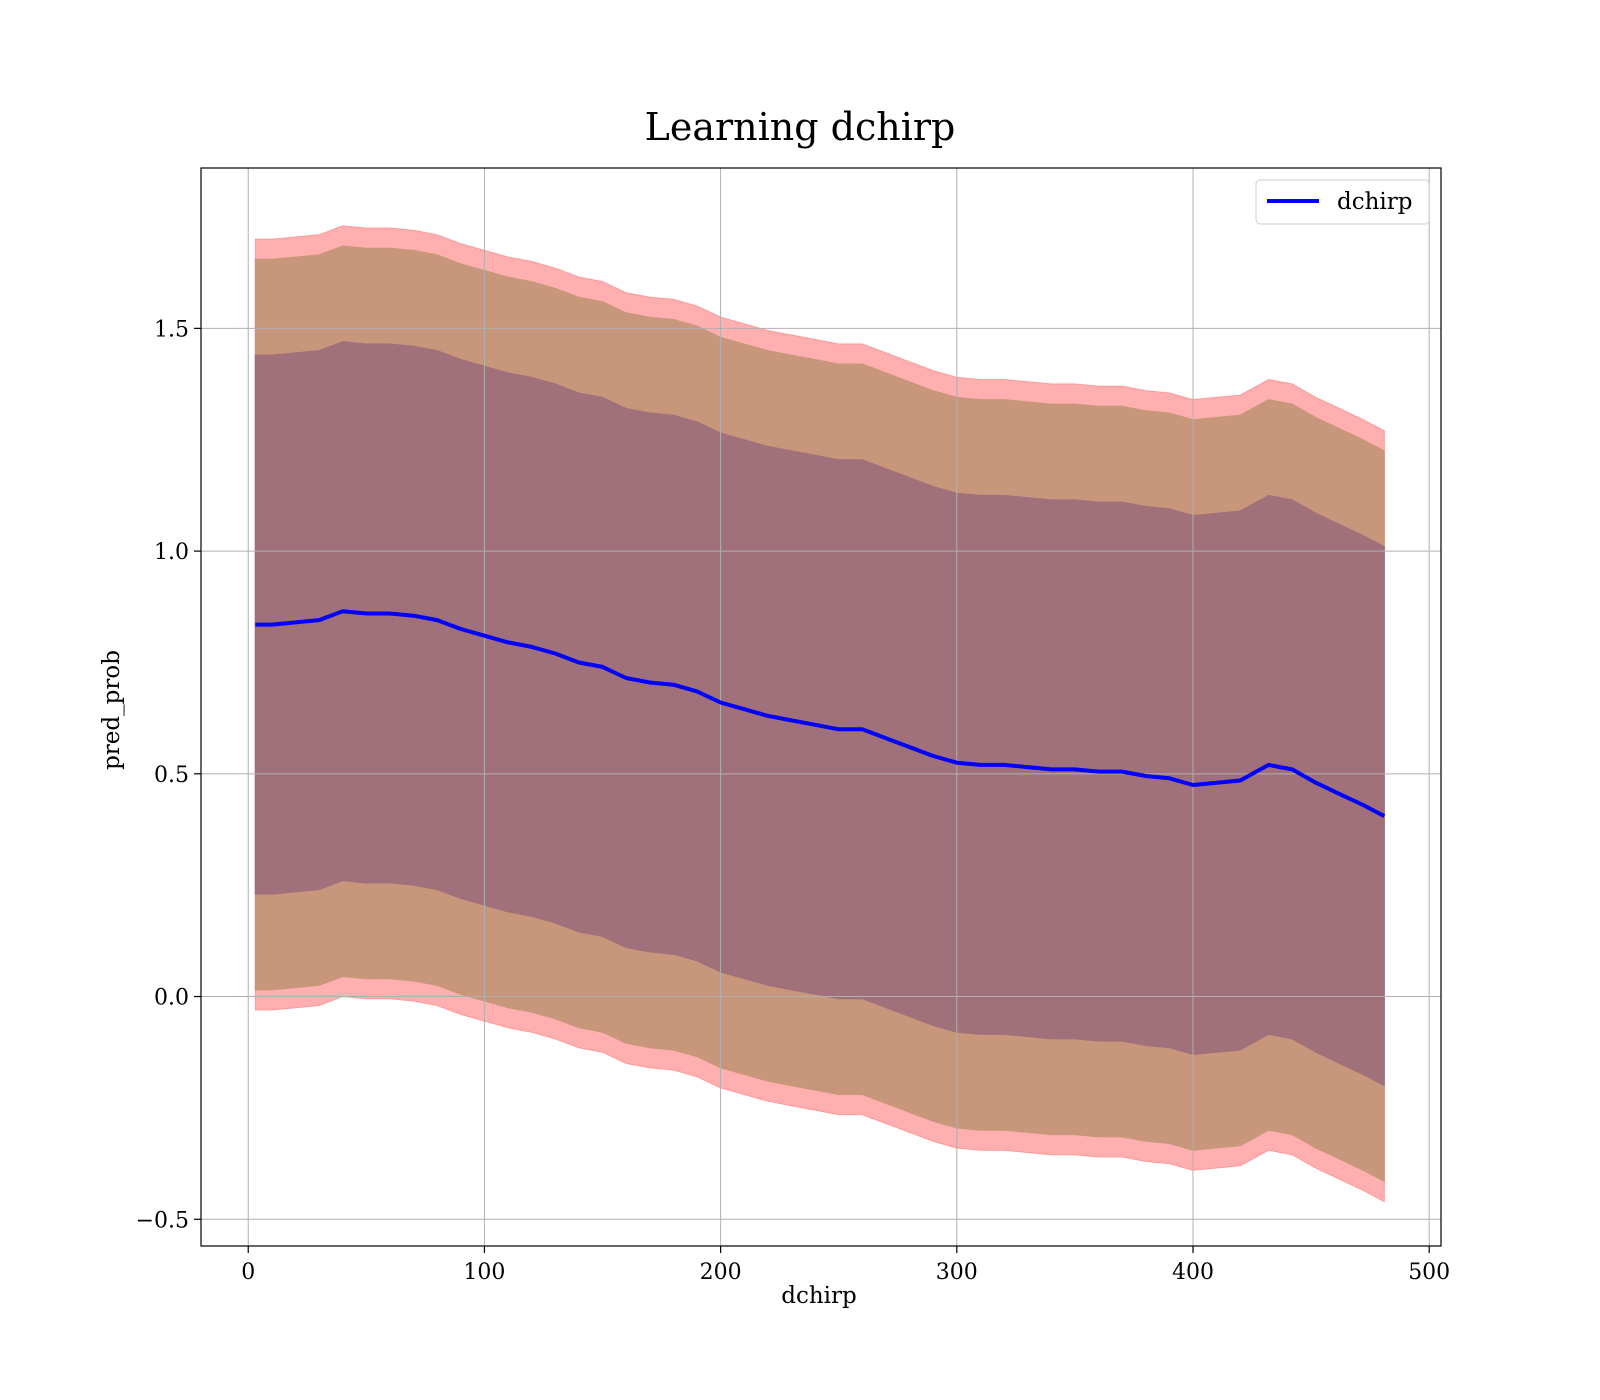  What do you see at coordinates (248, 1272) in the screenshot?
I see `x-tick-label: 0` at bounding box center [248, 1272].